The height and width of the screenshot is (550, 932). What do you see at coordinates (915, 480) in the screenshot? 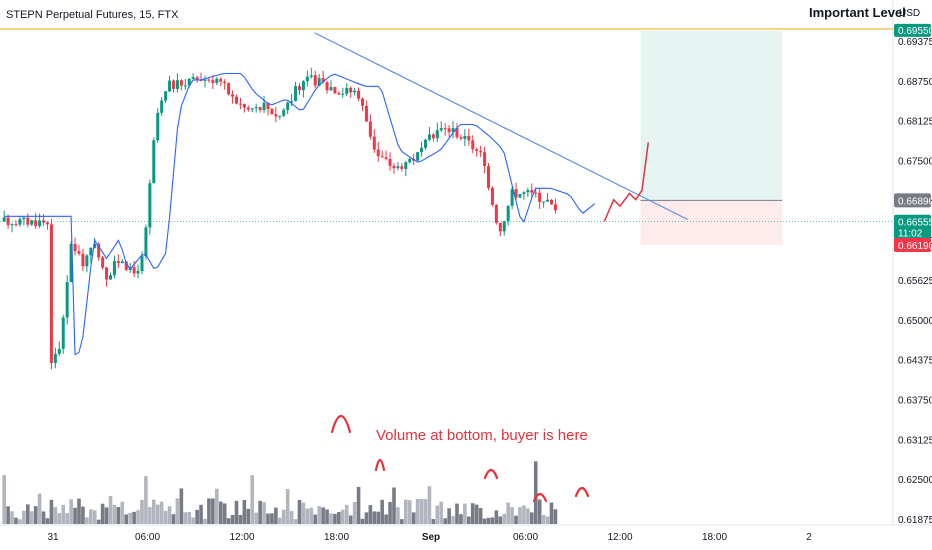
I see `price-tick-label: 0.62500` at bounding box center [915, 480].